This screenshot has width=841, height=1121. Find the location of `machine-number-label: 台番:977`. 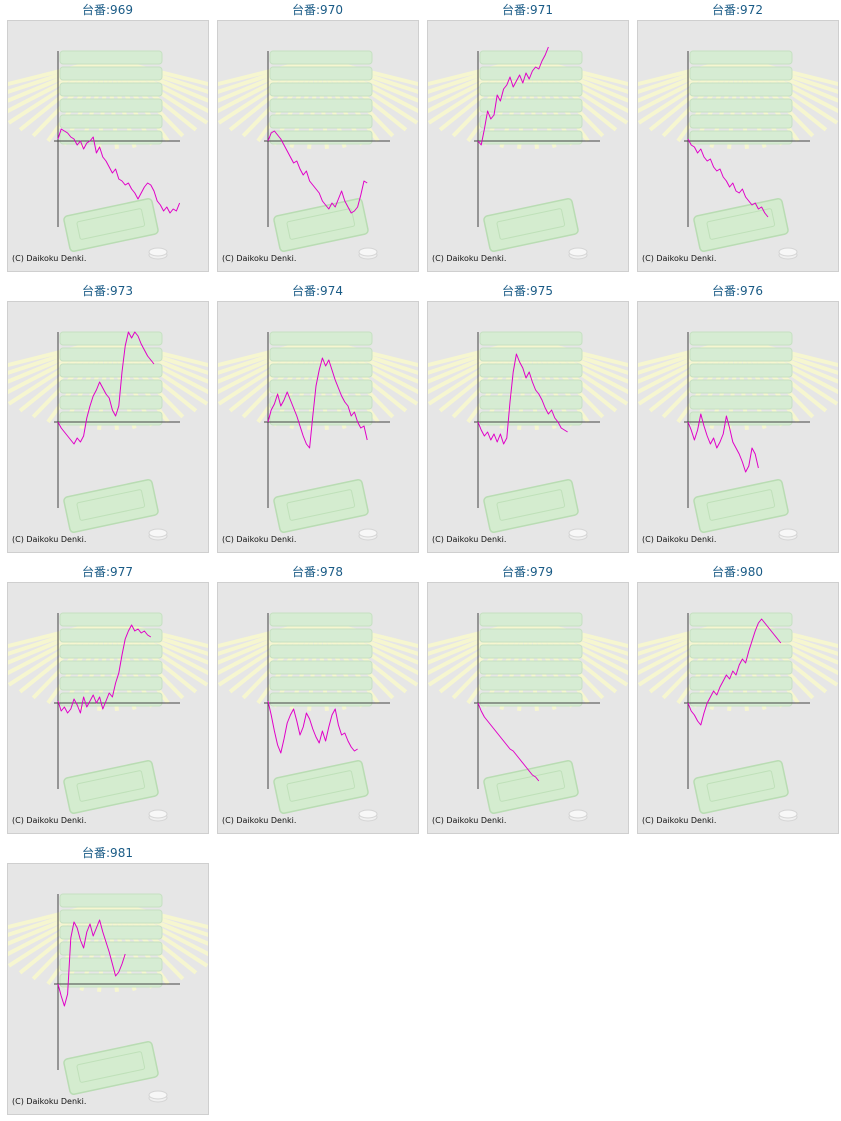

machine-number-label: 台番:977 is located at coordinates (107, 572).